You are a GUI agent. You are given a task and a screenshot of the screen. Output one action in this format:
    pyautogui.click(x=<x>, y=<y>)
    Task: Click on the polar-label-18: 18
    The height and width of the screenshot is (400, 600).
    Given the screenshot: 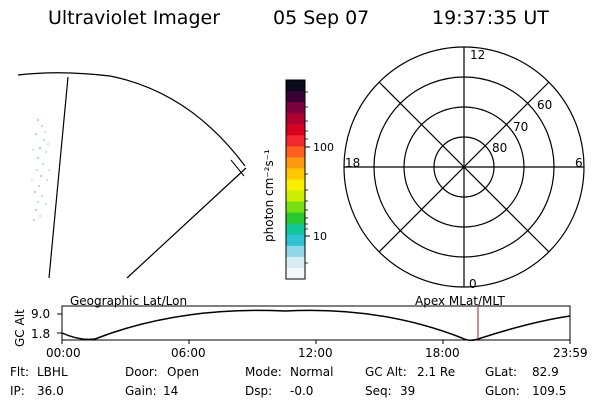 What is the action you would take?
    pyautogui.click(x=353, y=163)
    